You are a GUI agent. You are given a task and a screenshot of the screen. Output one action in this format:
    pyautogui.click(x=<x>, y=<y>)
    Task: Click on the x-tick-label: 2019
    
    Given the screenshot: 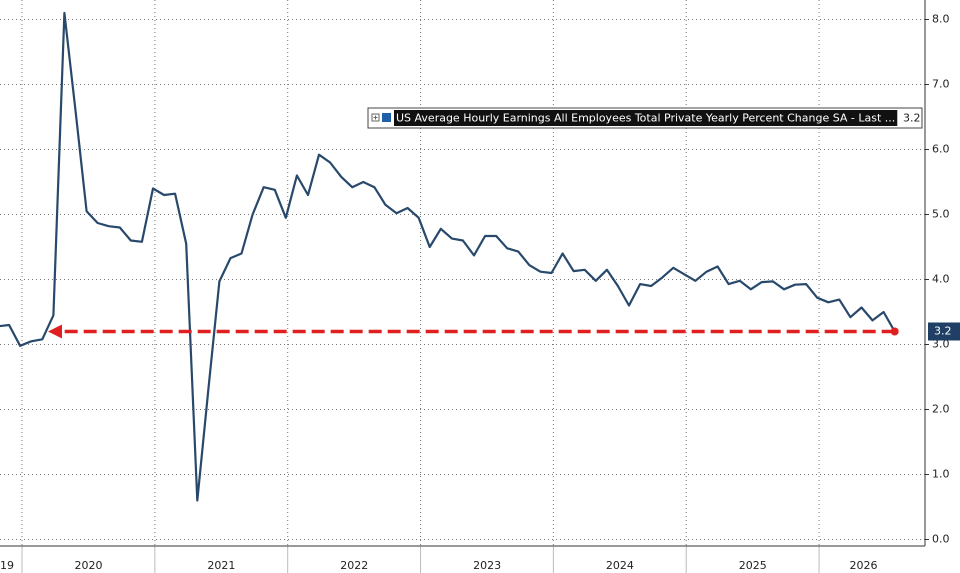 What is the action you would take?
    pyautogui.click(x=7, y=565)
    